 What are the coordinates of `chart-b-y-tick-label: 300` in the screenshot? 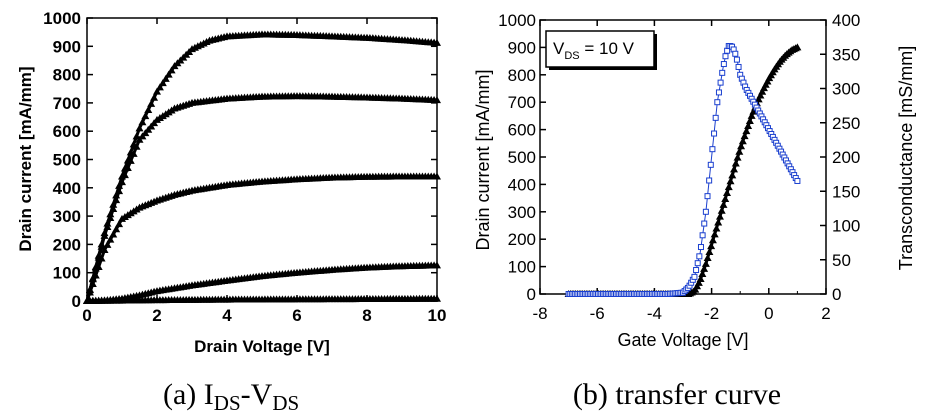 It's located at (522, 212).